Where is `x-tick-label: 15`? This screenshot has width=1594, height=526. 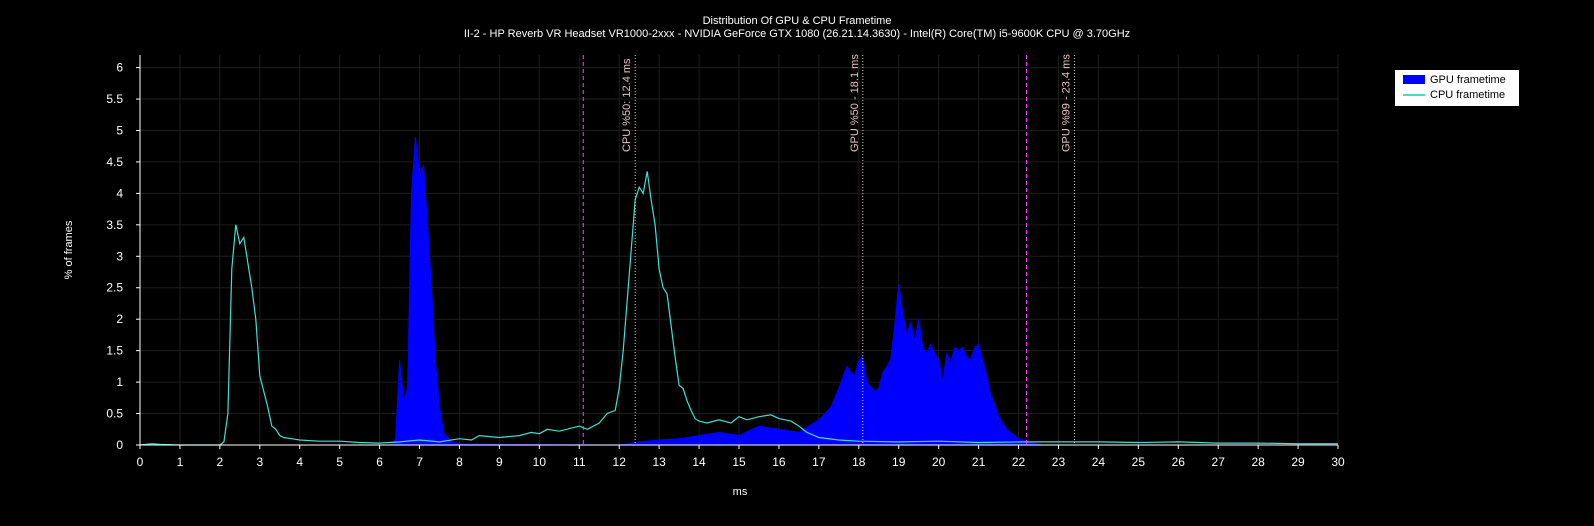 x-tick-label: 15 is located at coordinates (739, 462).